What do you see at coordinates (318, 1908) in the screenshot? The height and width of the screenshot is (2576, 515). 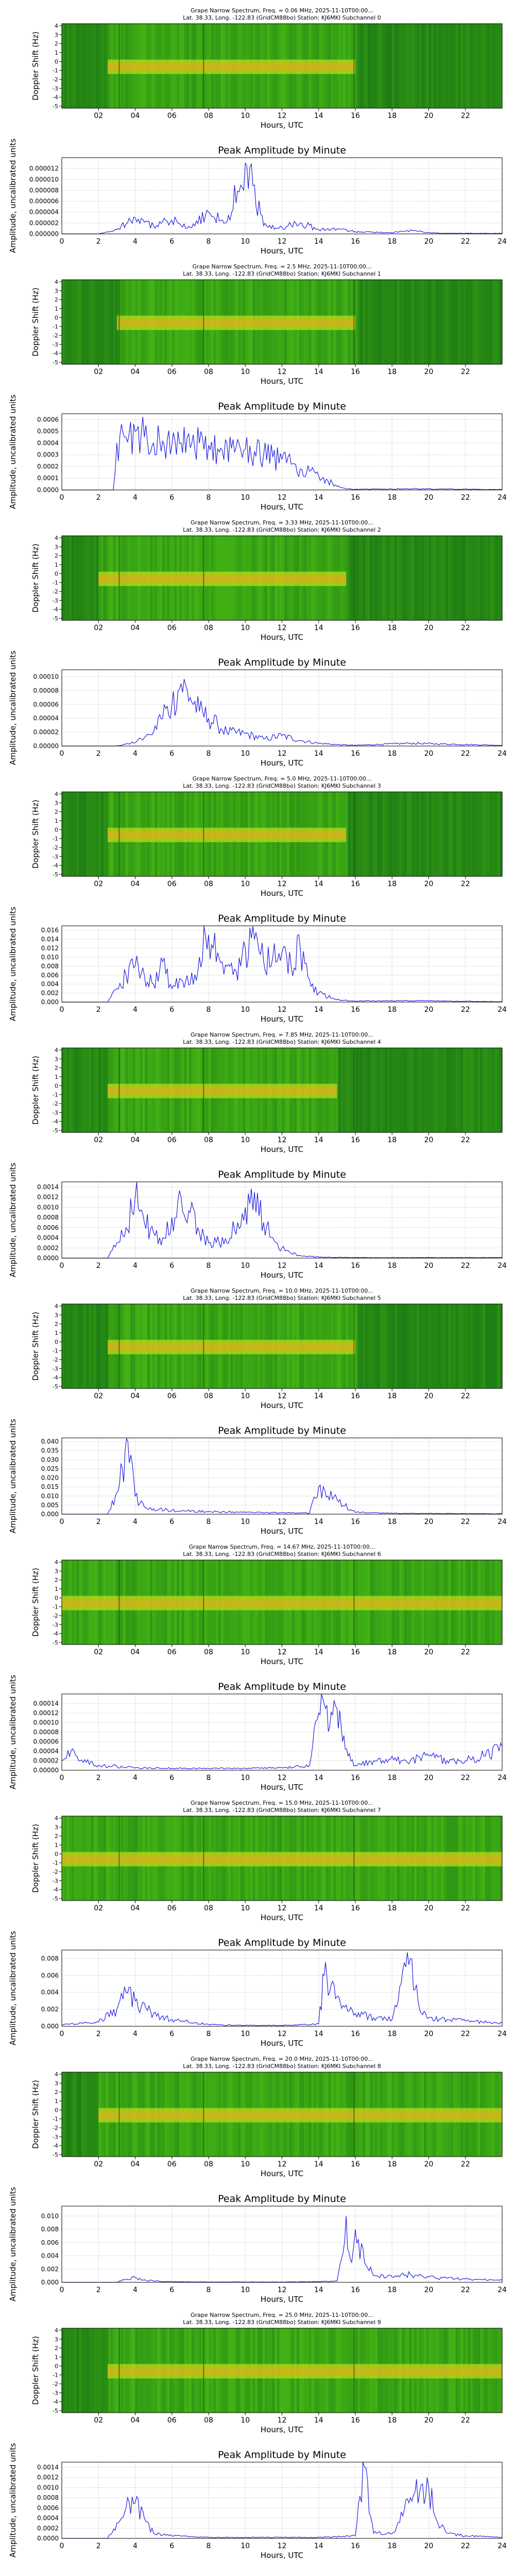 I see `x-tick-label: 14` at bounding box center [318, 1908].